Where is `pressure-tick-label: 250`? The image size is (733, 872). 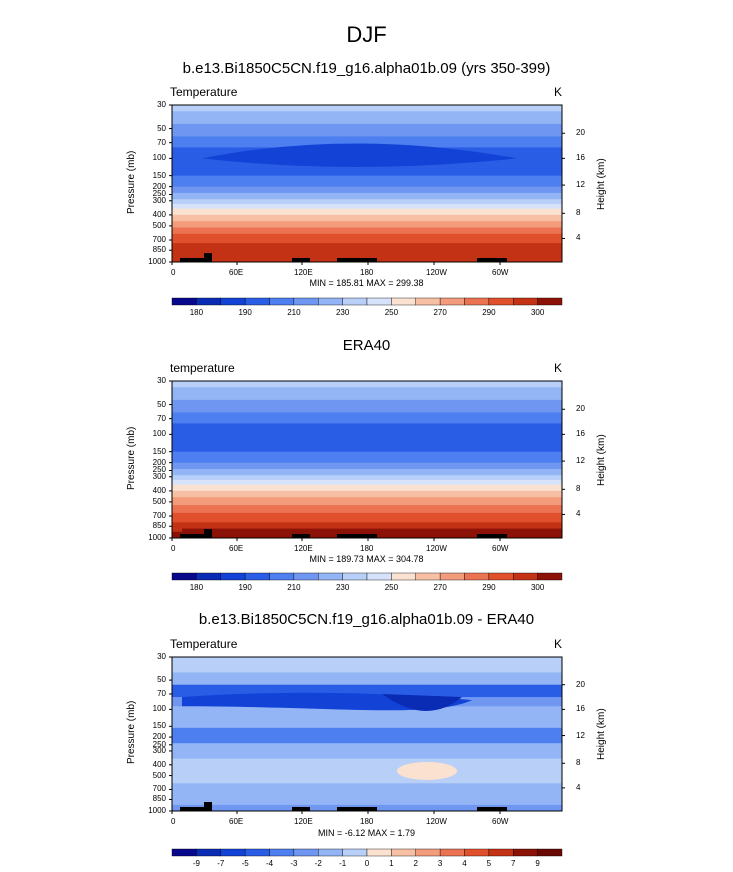
pressure-tick-label: 250 is located at coordinates (159, 744).